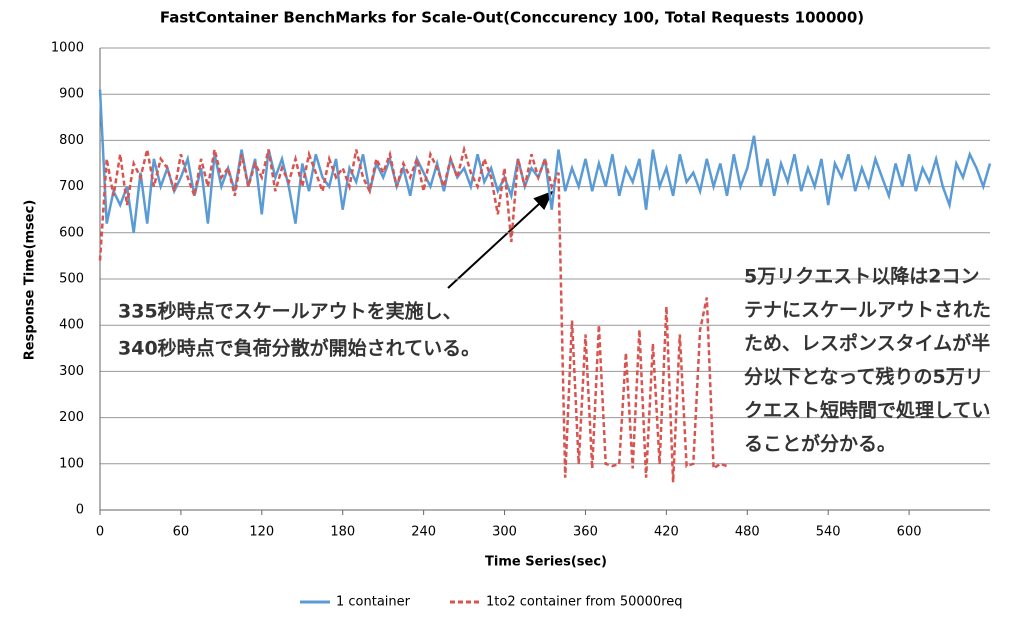 The height and width of the screenshot is (618, 1024). I want to click on annotation-arrow, so click(500, 239).